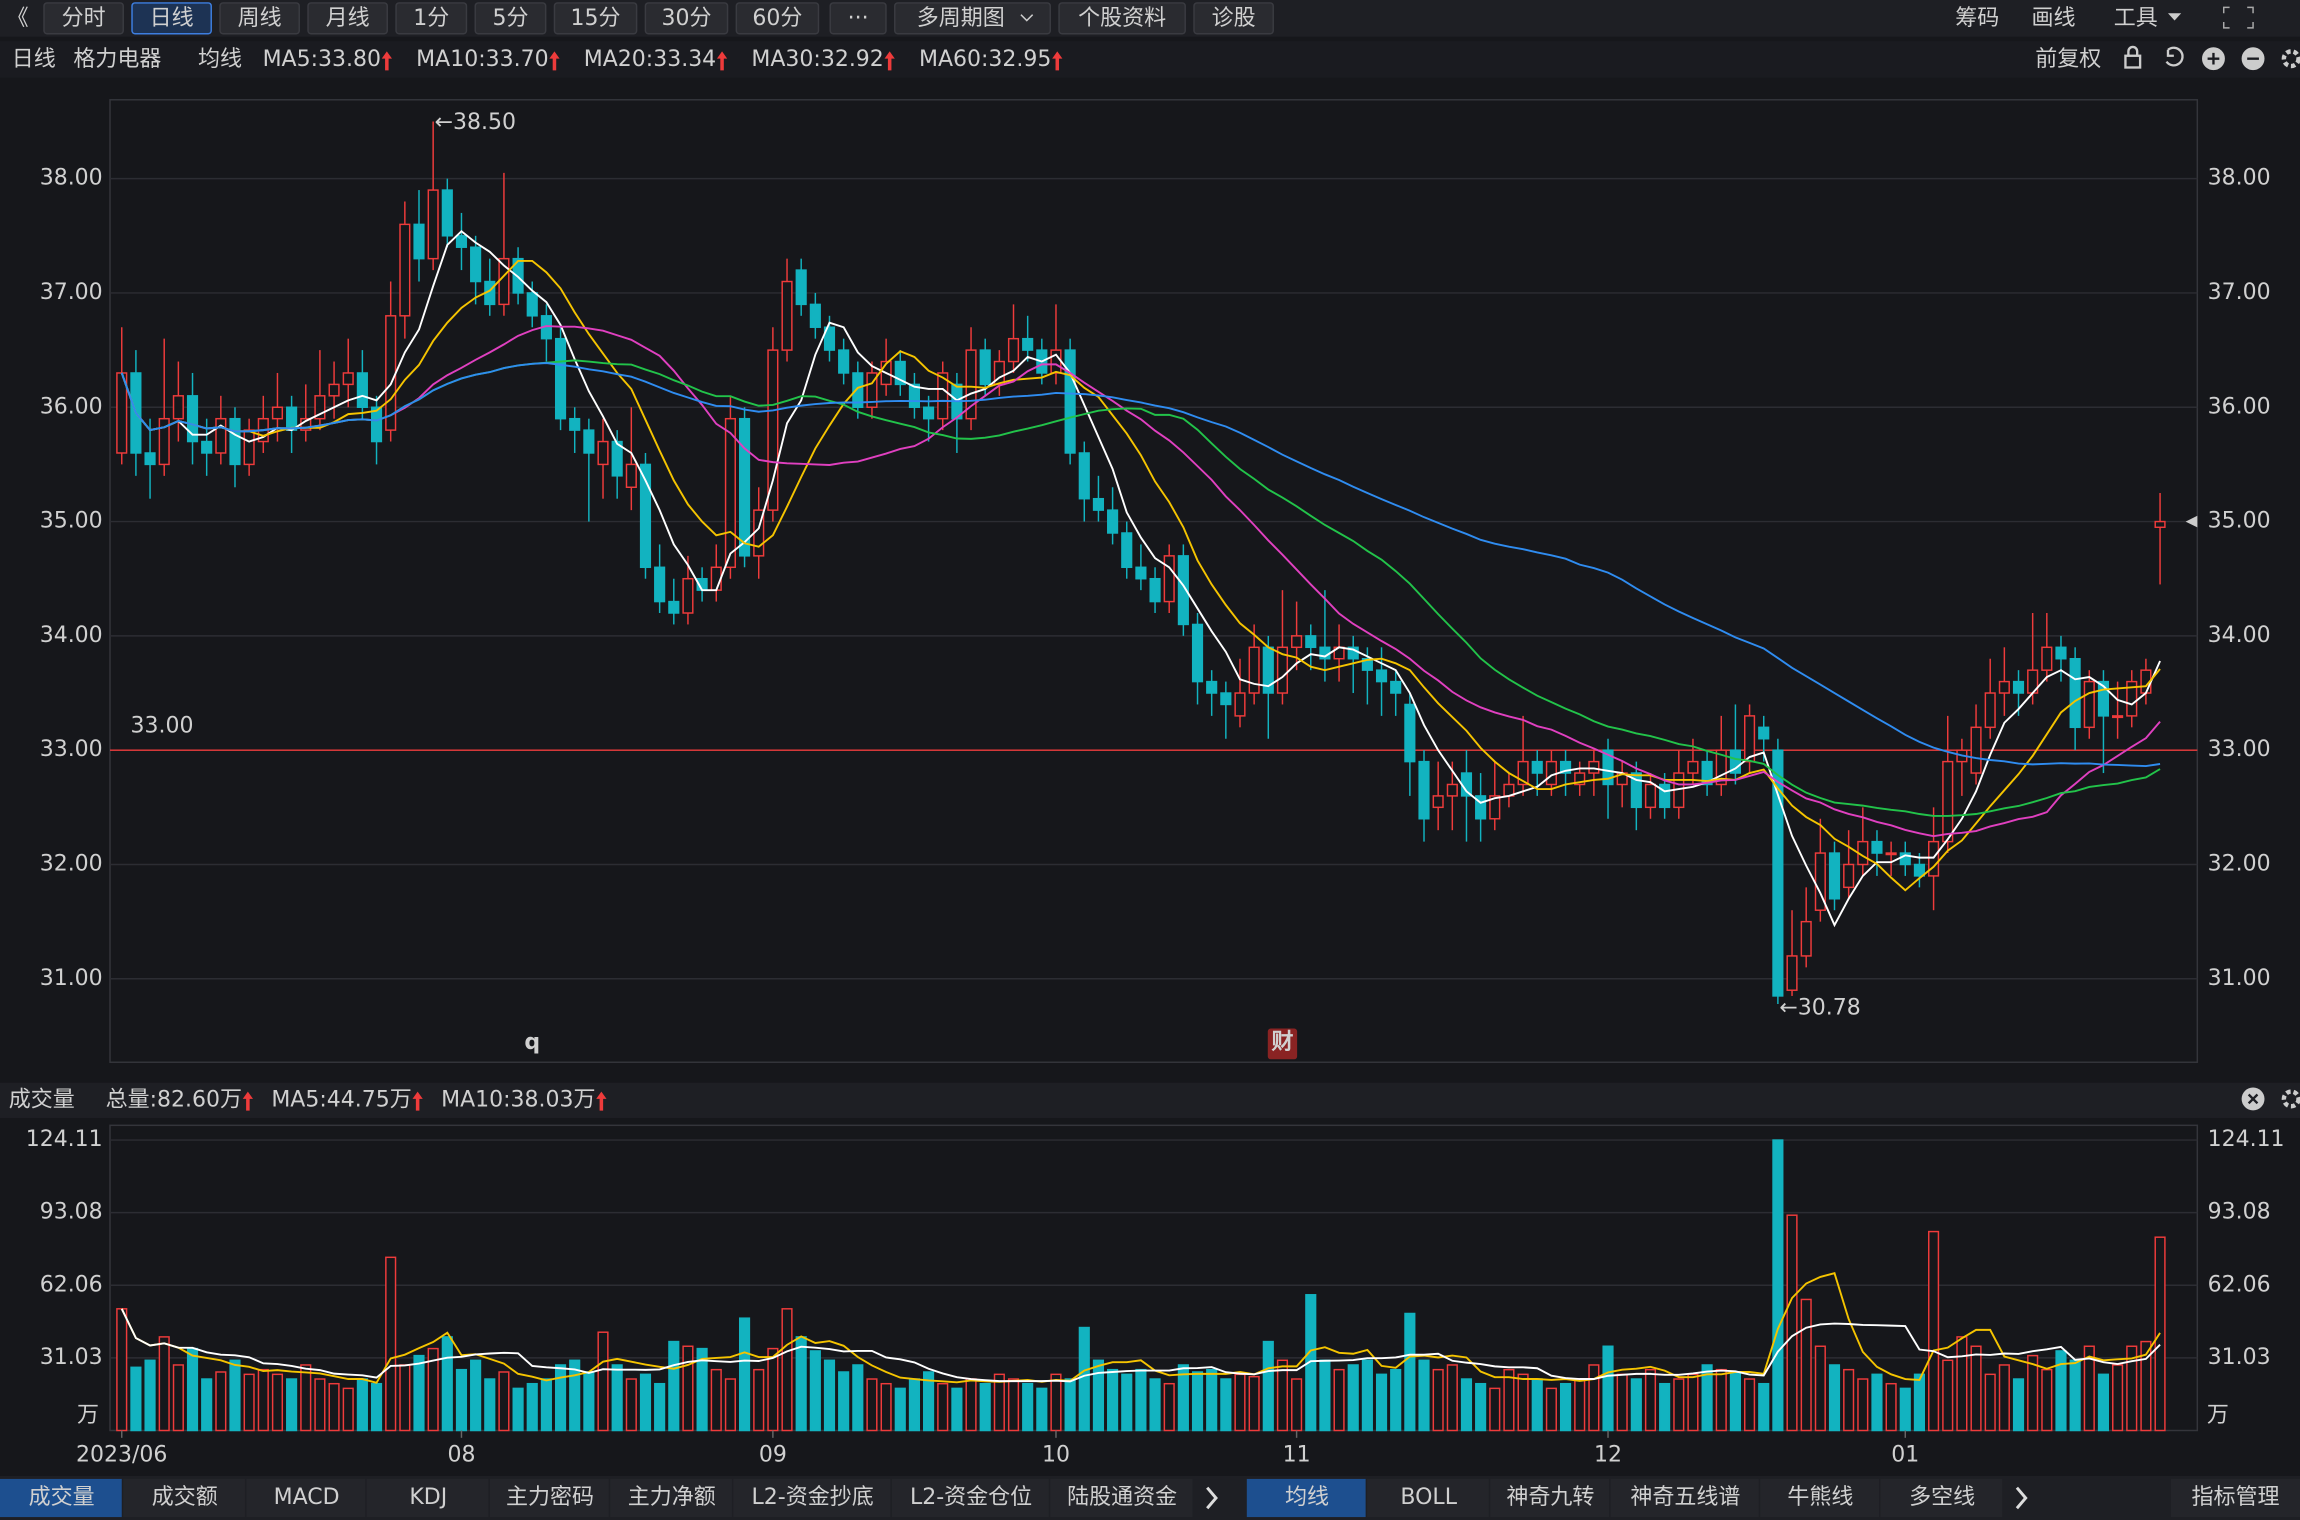 This screenshot has width=2300, height=1520. What do you see at coordinates (2136, 18) in the screenshot?
I see `toolbar-tool: 工具` at bounding box center [2136, 18].